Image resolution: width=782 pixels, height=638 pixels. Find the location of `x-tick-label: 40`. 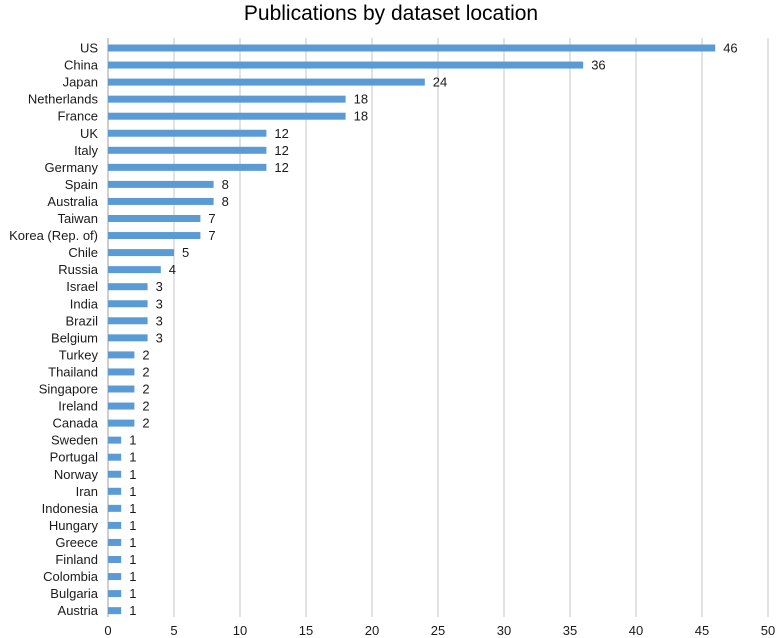

x-tick-label: 40 is located at coordinates (636, 630).